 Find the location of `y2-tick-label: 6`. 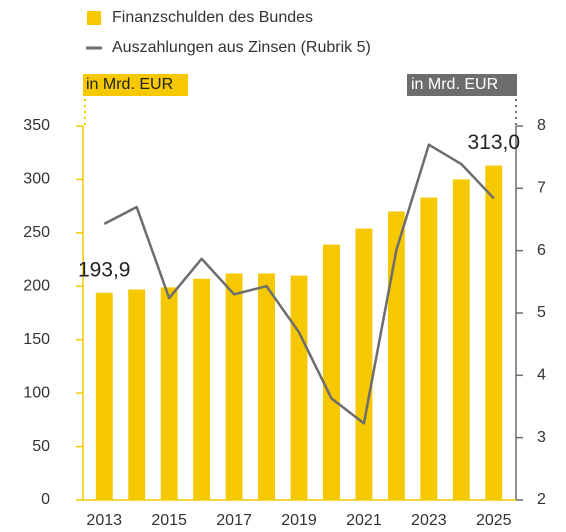

y2-tick-label: 6 is located at coordinates (541, 250).